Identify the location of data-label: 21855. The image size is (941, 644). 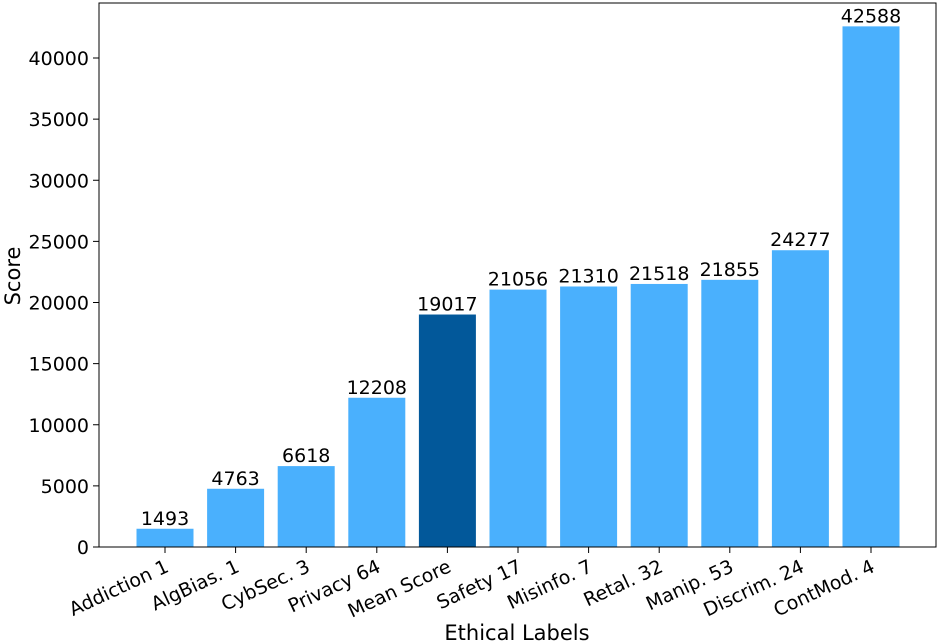
(730, 270).